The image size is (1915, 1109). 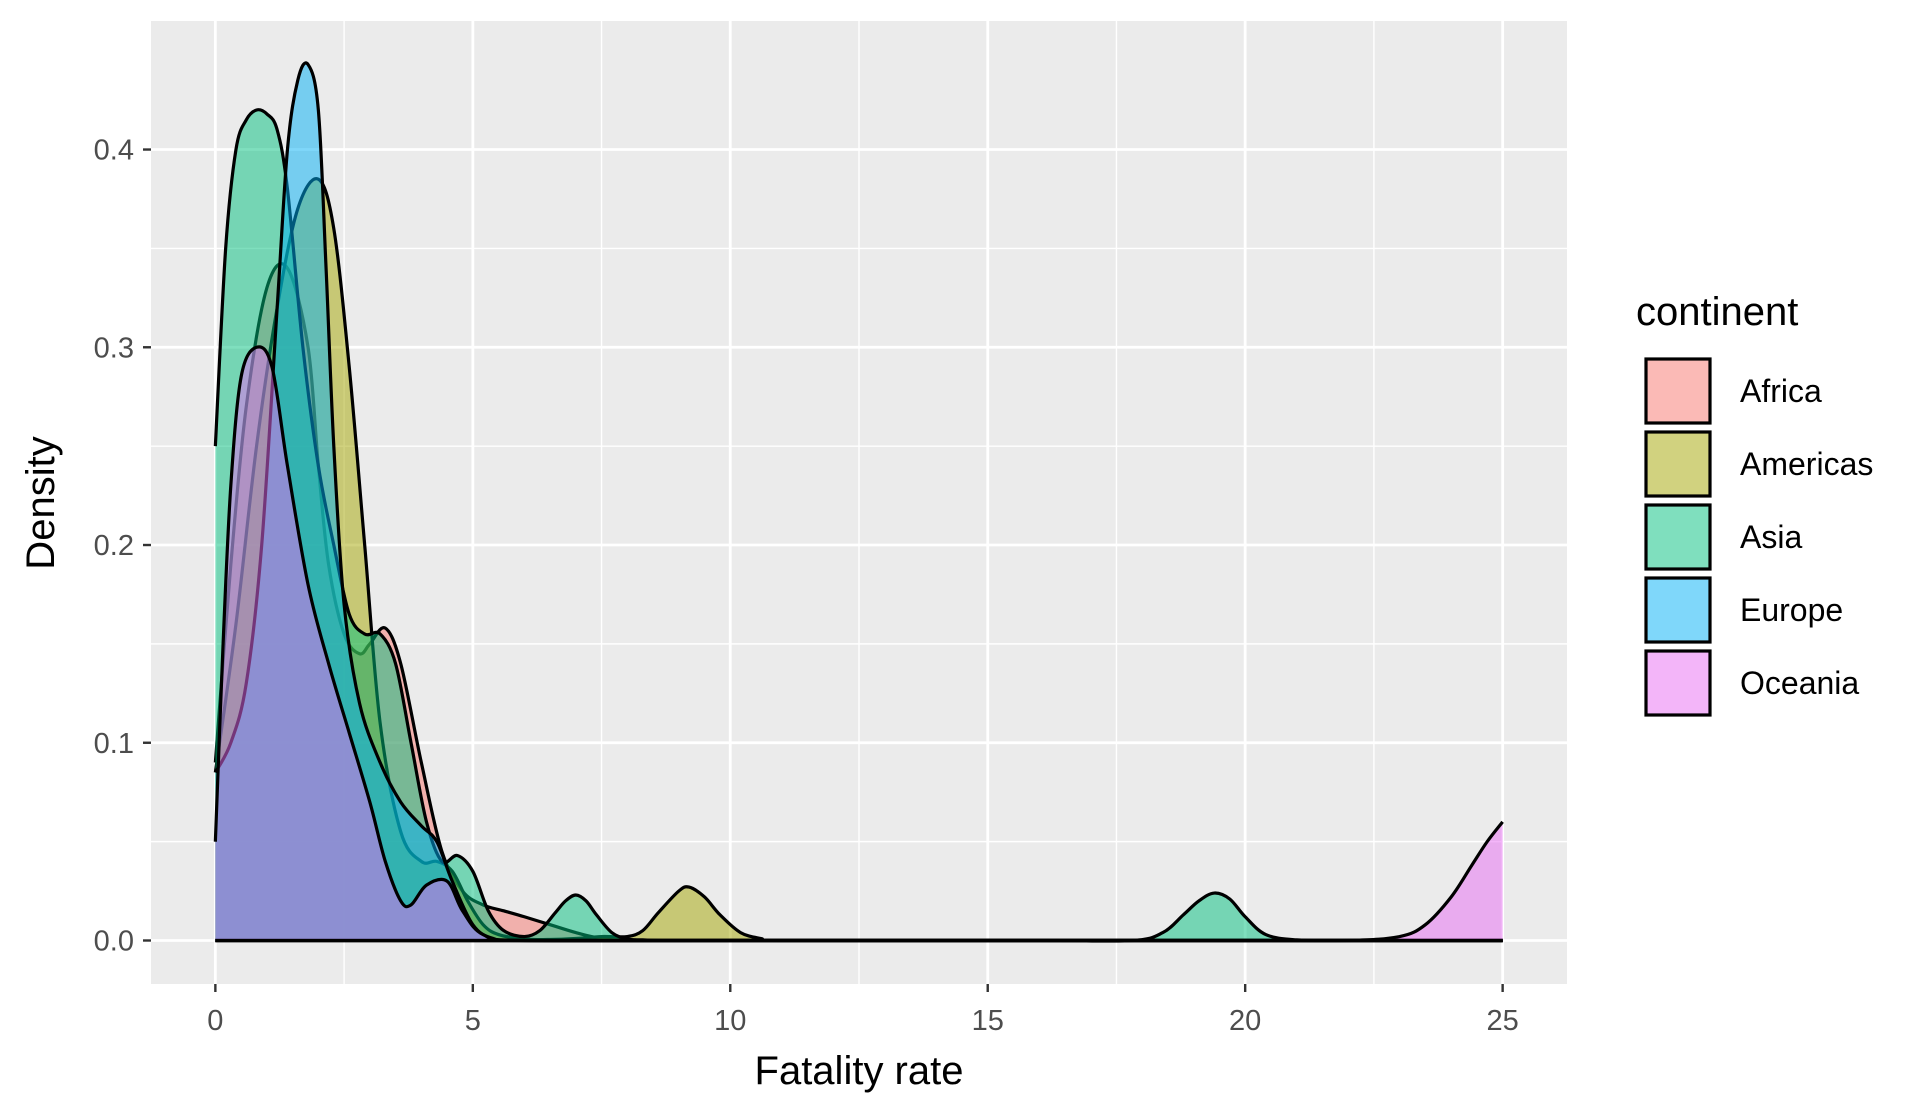 What do you see at coordinates (114, 744) in the screenshot?
I see `y-tick-label: 0.1` at bounding box center [114, 744].